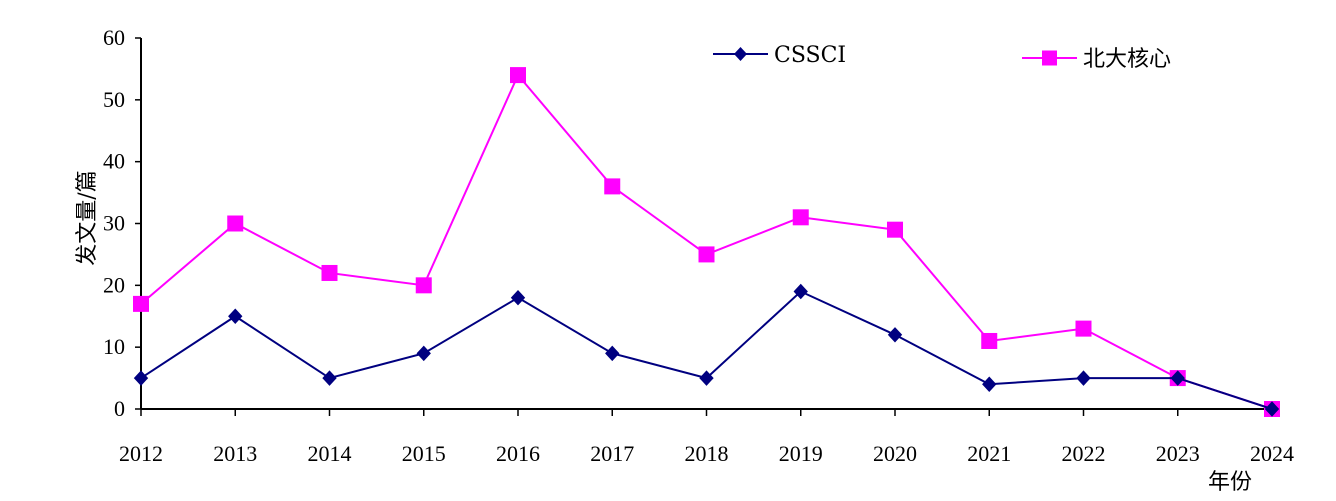  I want to click on legend-item: CSSCI, so click(779, 55).